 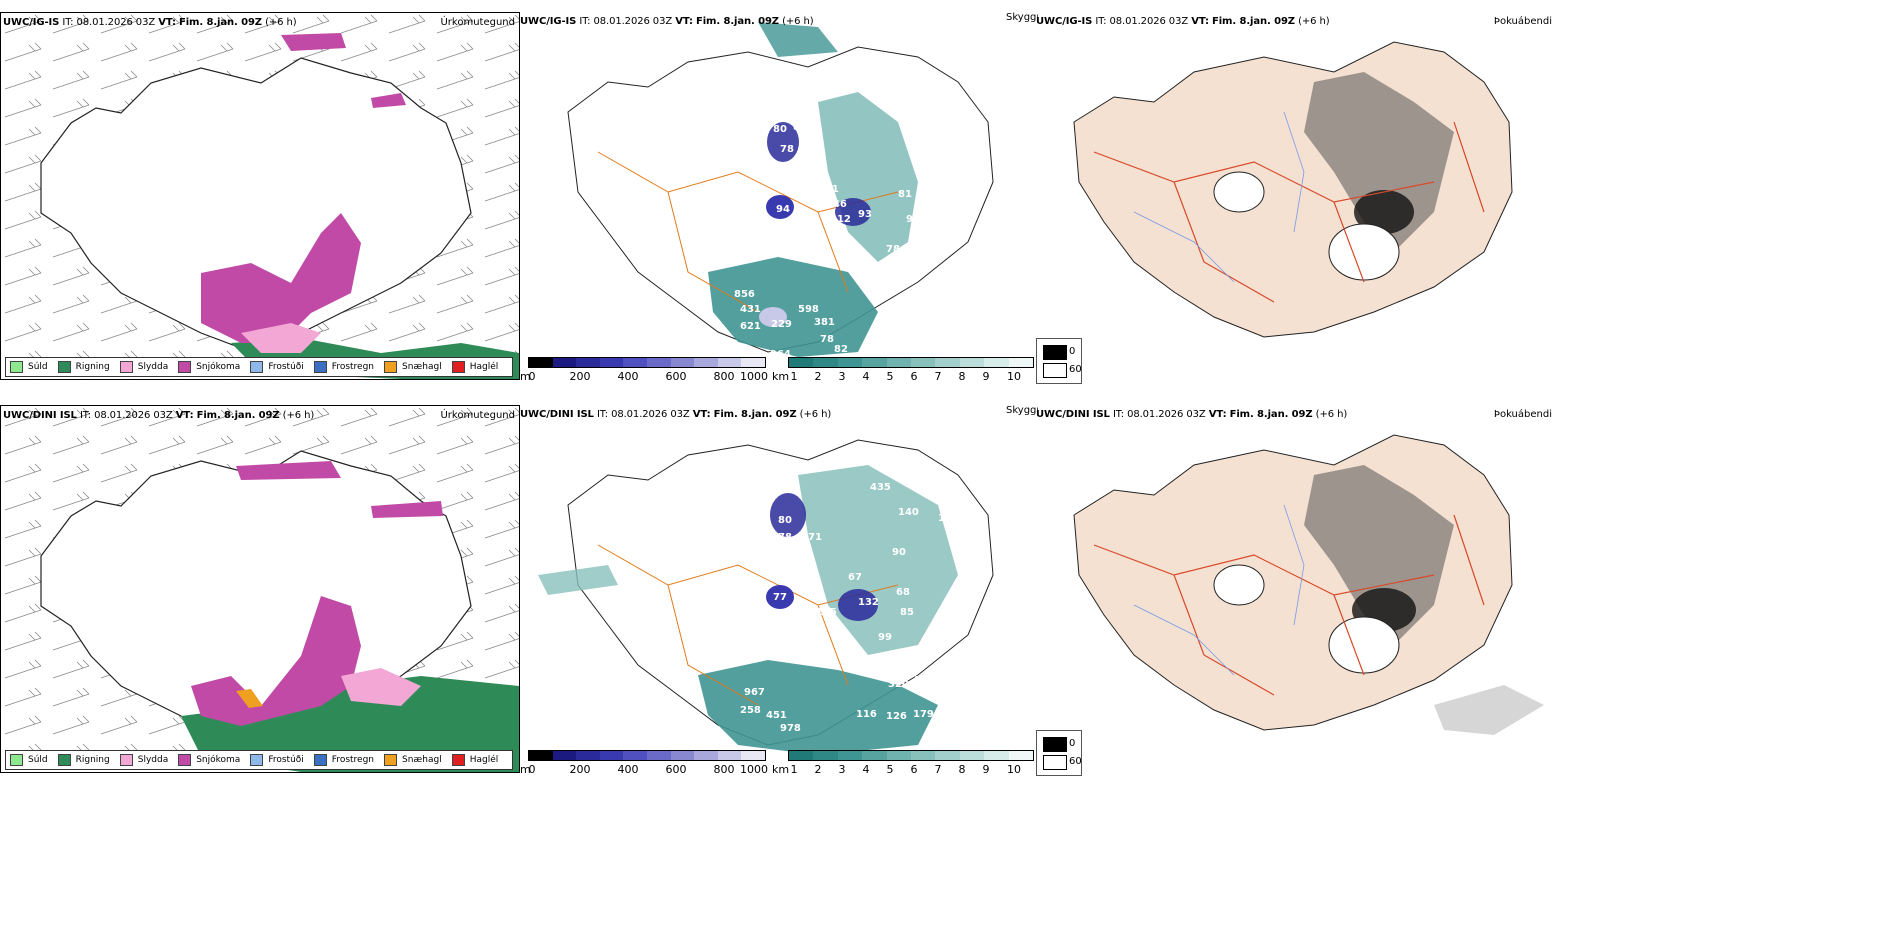 What do you see at coordinates (209, 760) in the screenshot?
I see `legend-item: Snjókoma` at bounding box center [209, 760].